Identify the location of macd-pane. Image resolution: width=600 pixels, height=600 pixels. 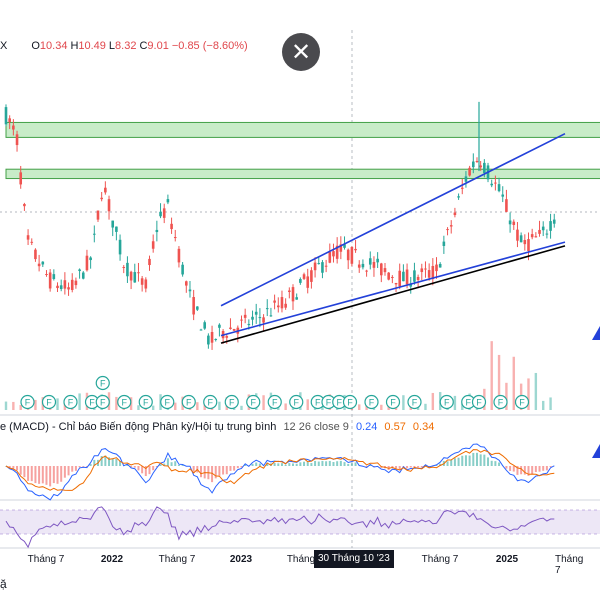
(280, 472).